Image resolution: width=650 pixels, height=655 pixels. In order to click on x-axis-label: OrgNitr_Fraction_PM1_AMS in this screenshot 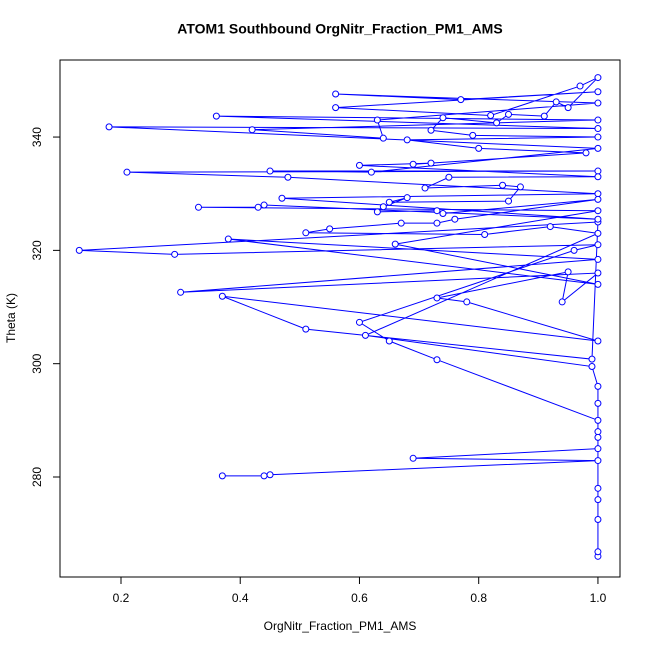, I will do `click(340, 626)`.